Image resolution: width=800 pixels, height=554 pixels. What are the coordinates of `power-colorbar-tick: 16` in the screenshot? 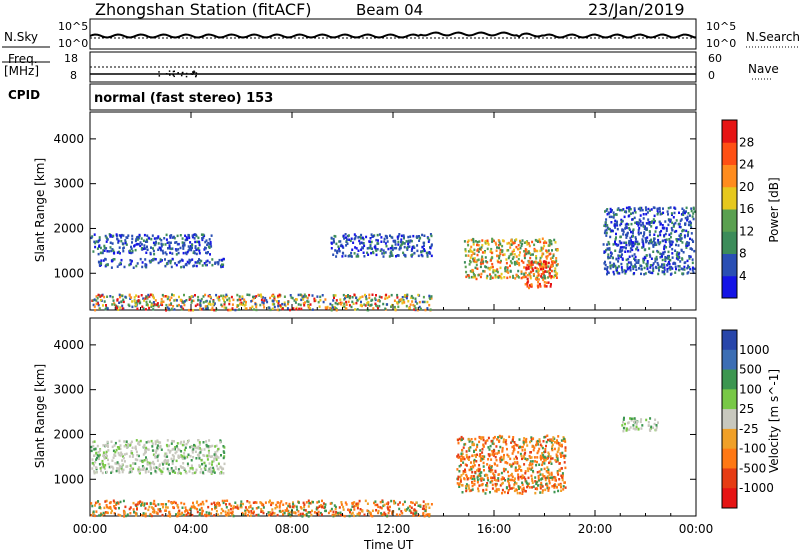 It's located at (746, 209).